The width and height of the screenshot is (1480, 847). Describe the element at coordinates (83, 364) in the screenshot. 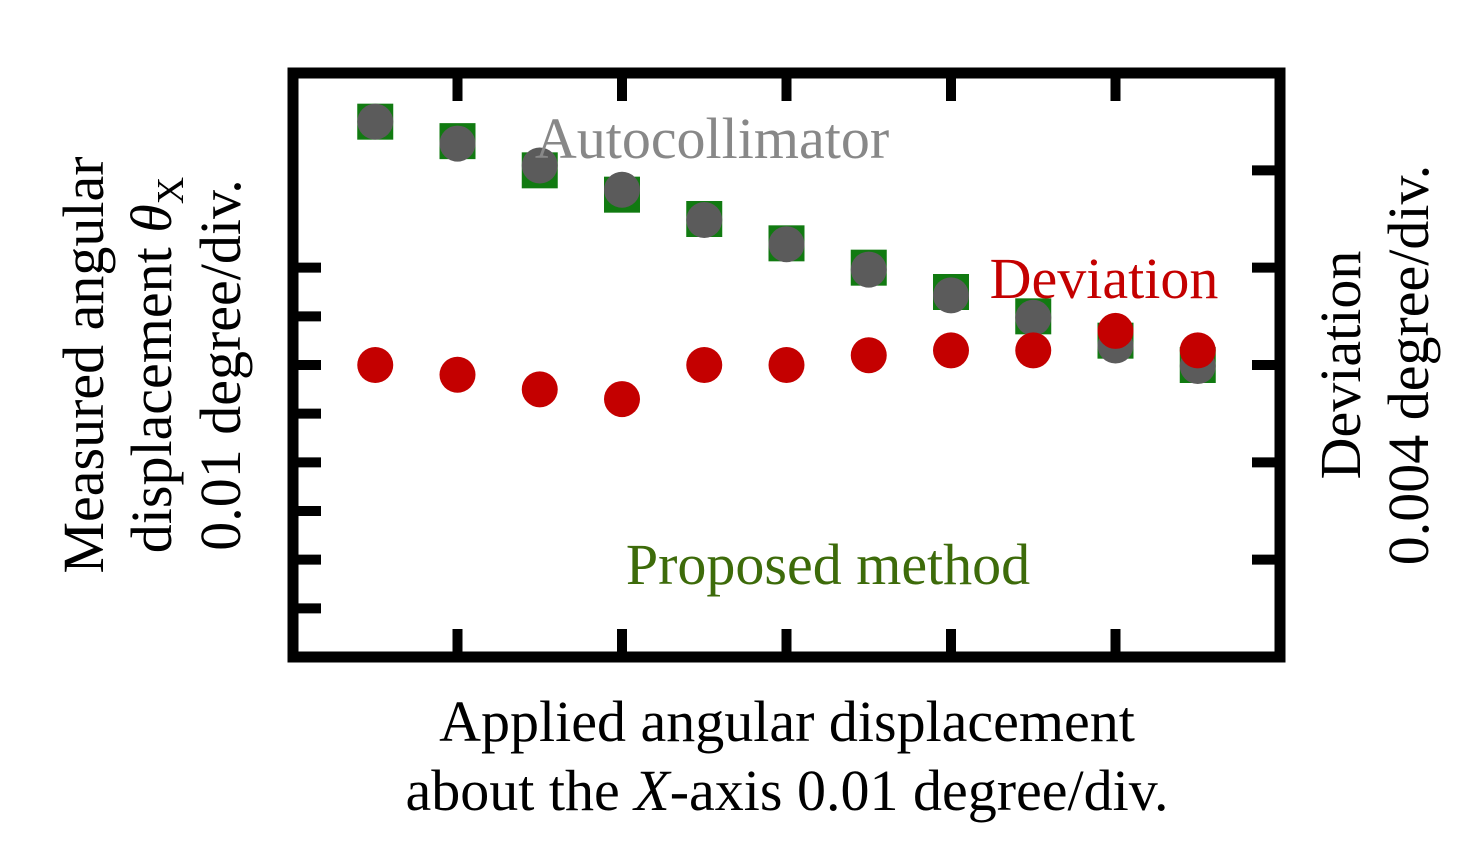

I see `y-axis-label-line1: Measured angular` at that location.